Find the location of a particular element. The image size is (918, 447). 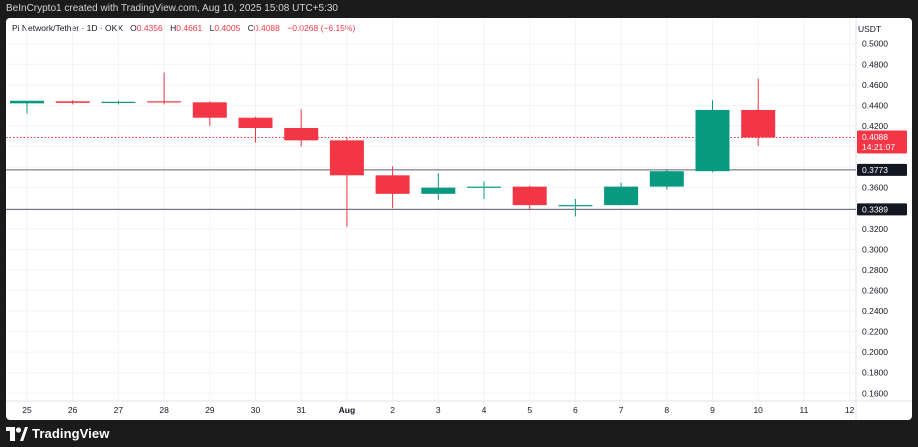

low-value: 0.4005 is located at coordinates (227, 28).